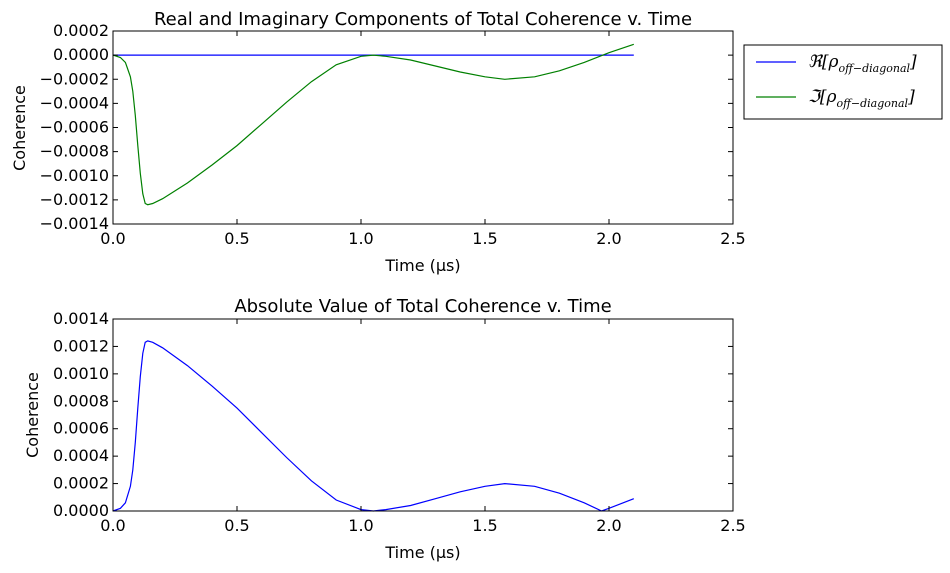  I want to click on top-y-tick-label: −0.0008, so click(74, 151).